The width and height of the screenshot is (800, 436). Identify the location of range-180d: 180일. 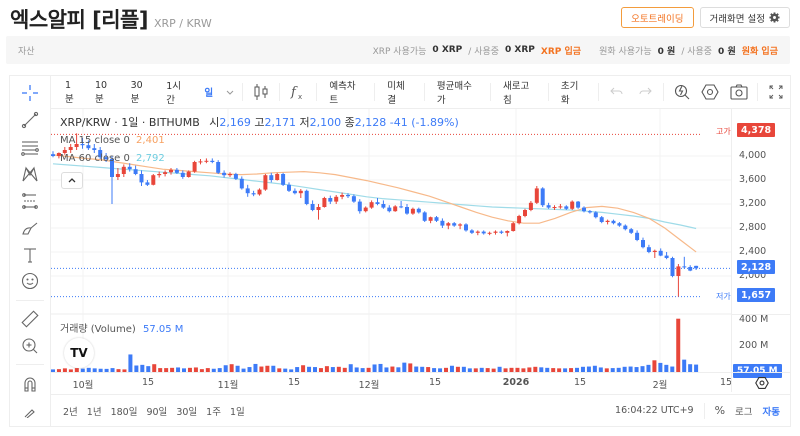
(124, 412).